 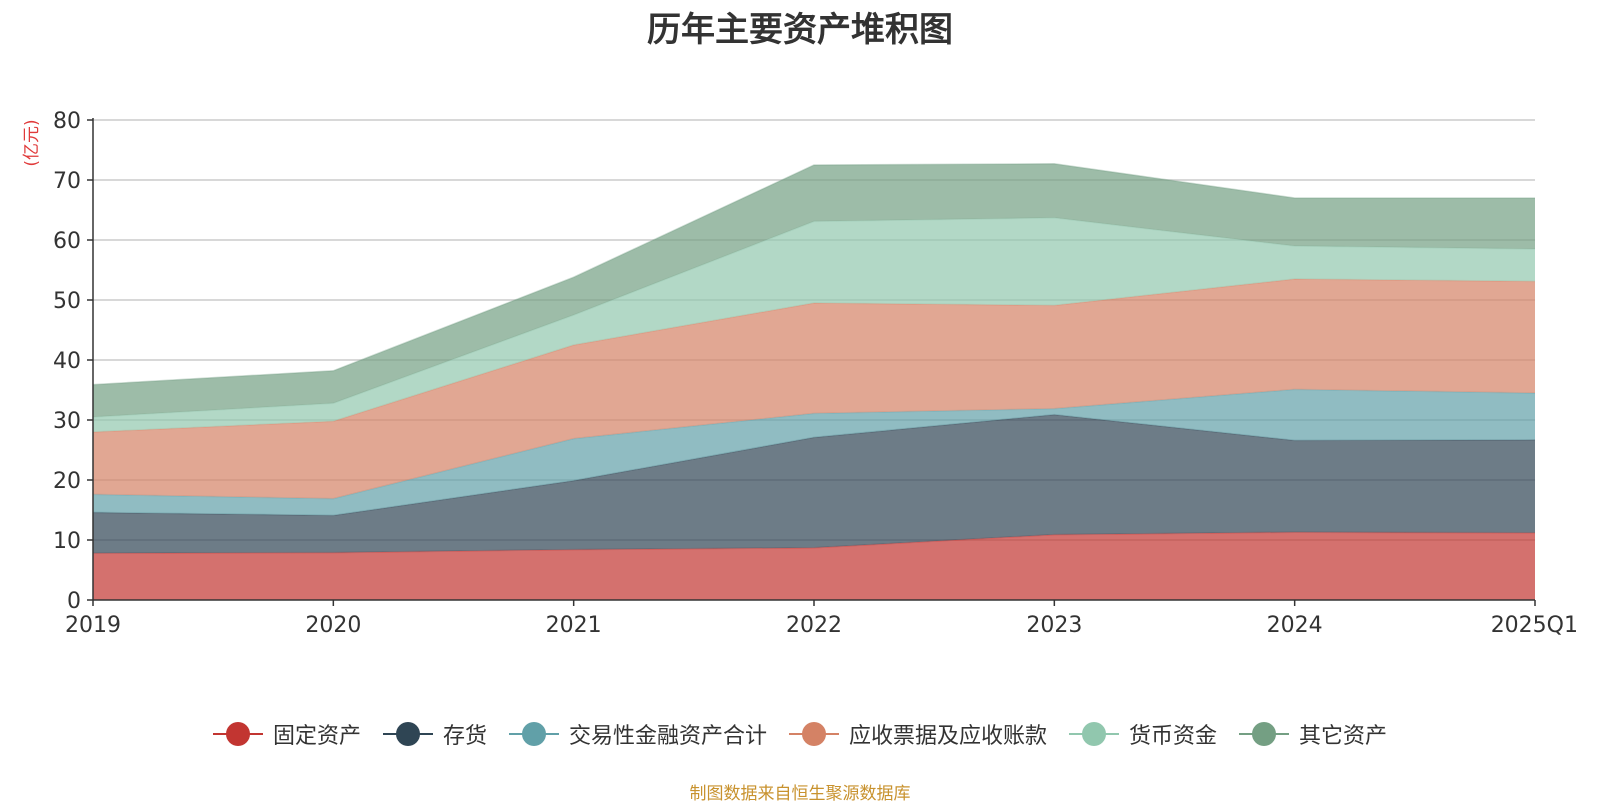 I want to click on legend-item-4: 应收票据及应收账款, so click(x=918, y=734).